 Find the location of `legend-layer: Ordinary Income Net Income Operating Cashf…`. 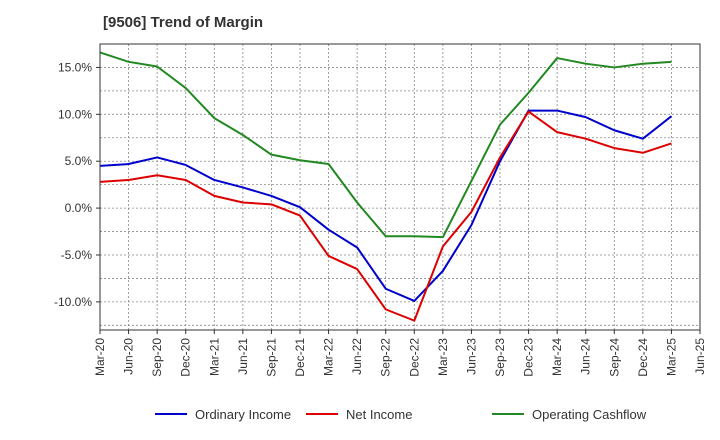

legend-layer: Ordinary Income Net Income Operating Cashf… is located at coordinates (401, 414).